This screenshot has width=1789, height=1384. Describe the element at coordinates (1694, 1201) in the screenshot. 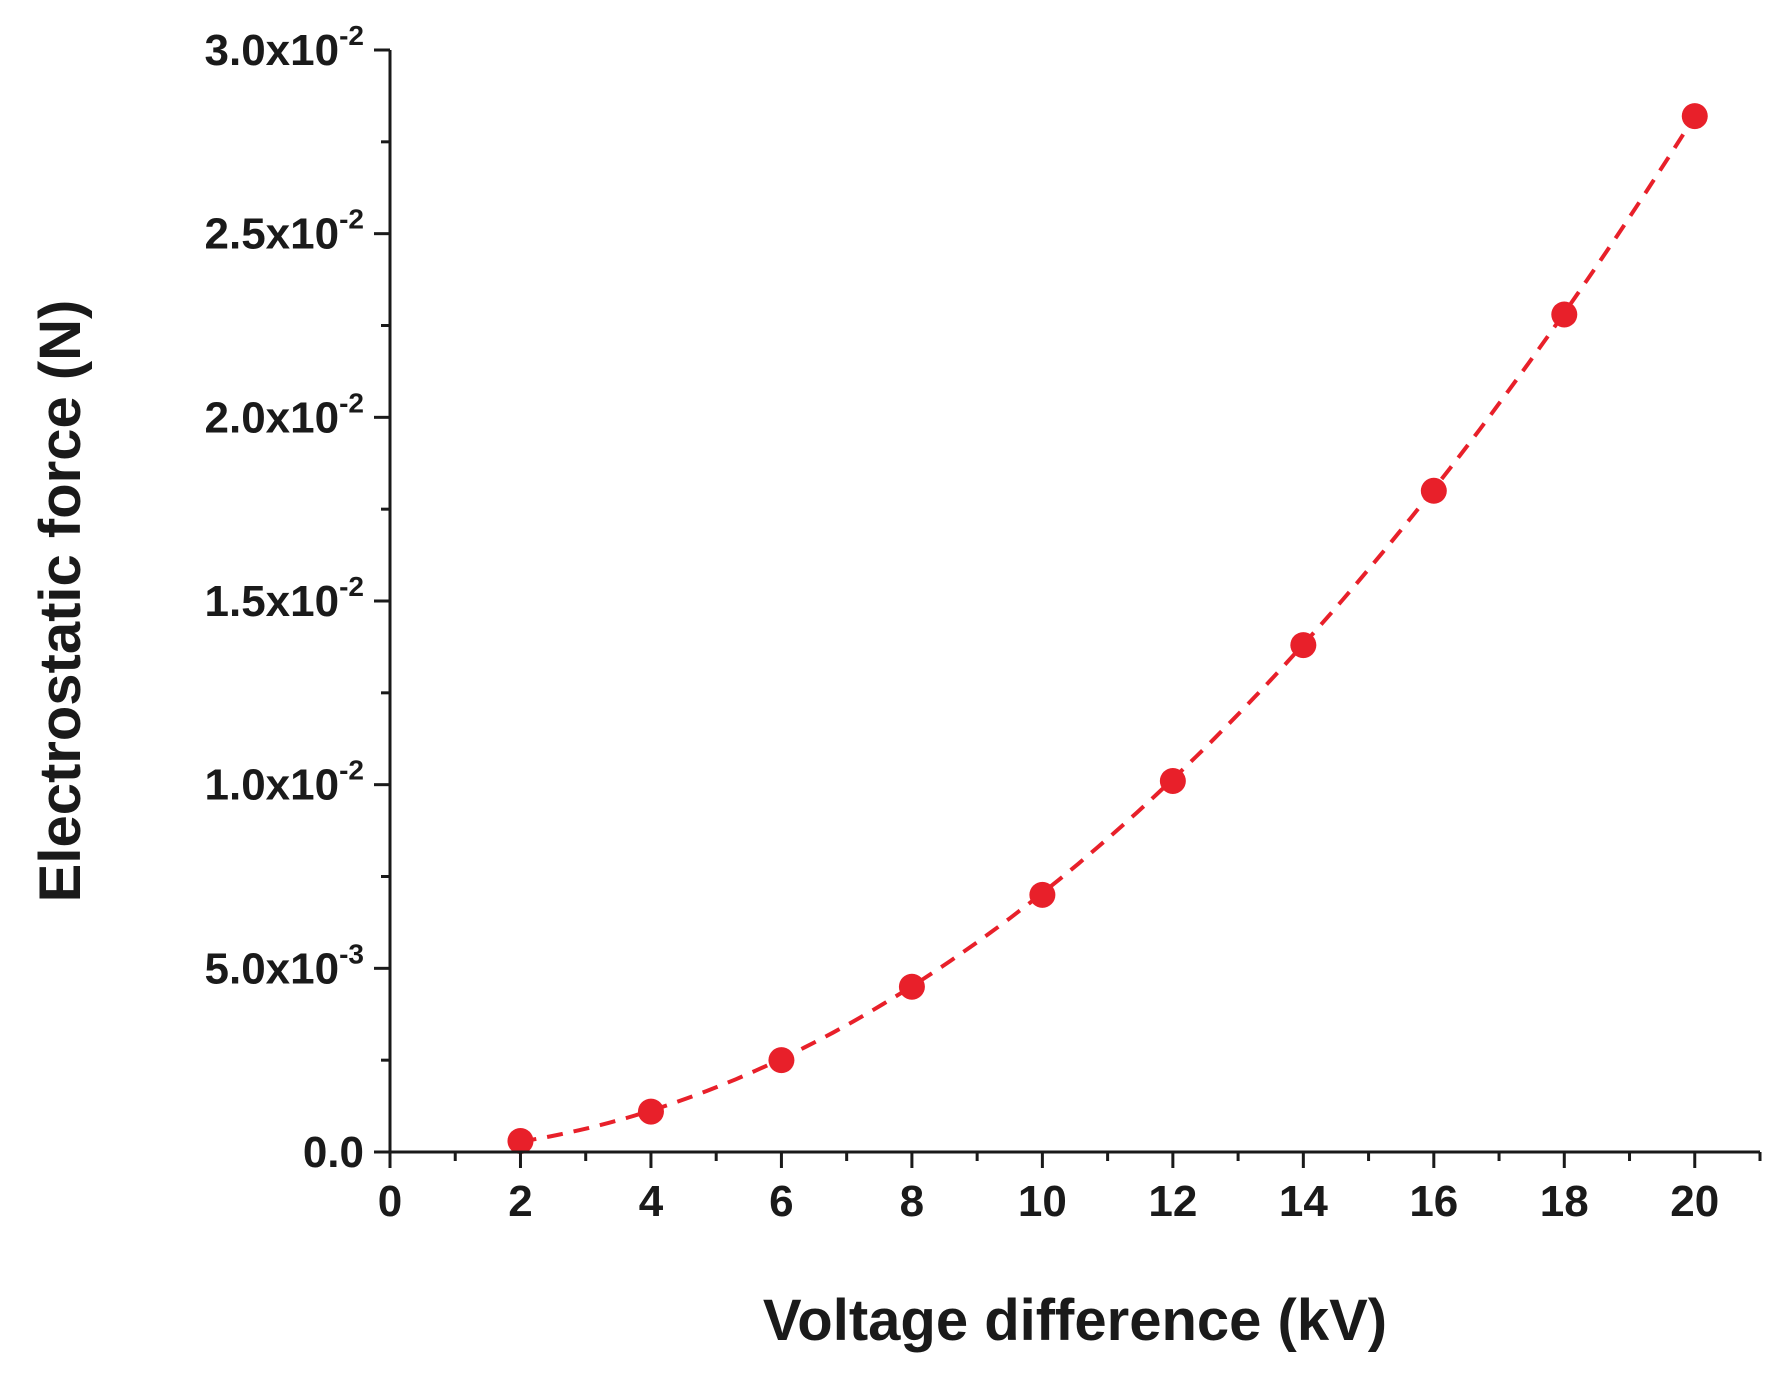

I see `x-tick-label: 20` at that location.